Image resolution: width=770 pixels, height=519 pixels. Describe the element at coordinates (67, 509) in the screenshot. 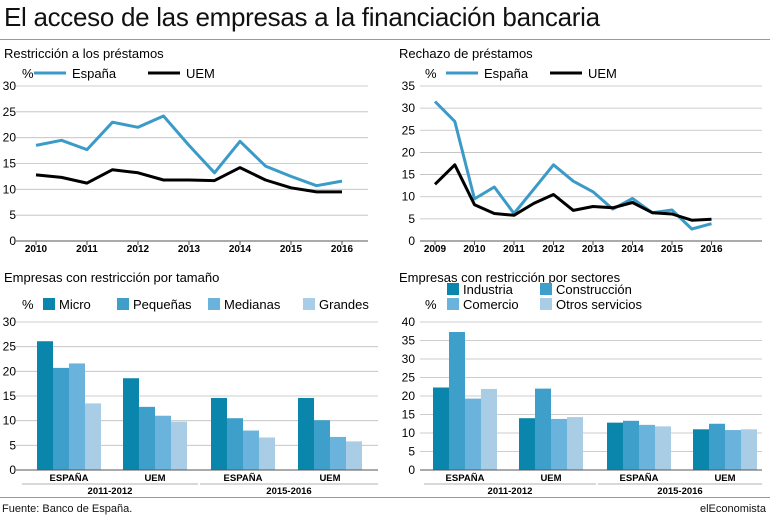

I see `source-note: Fuente: Banco de España.` at that location.